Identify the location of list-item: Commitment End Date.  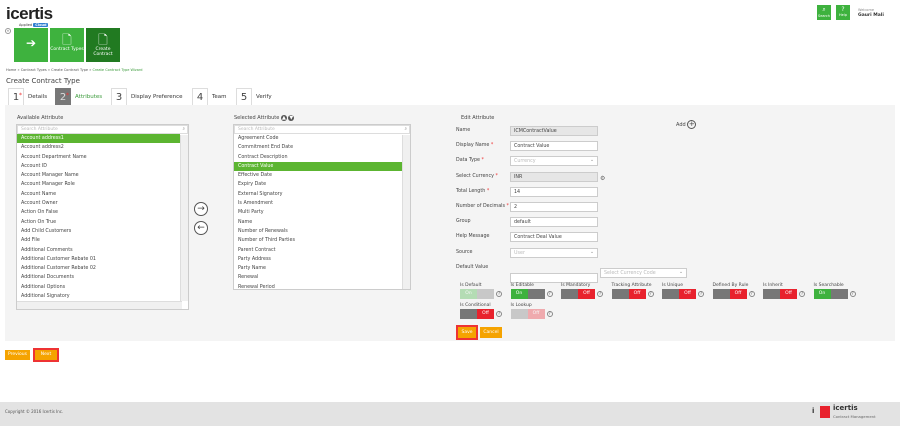
(266, 148).